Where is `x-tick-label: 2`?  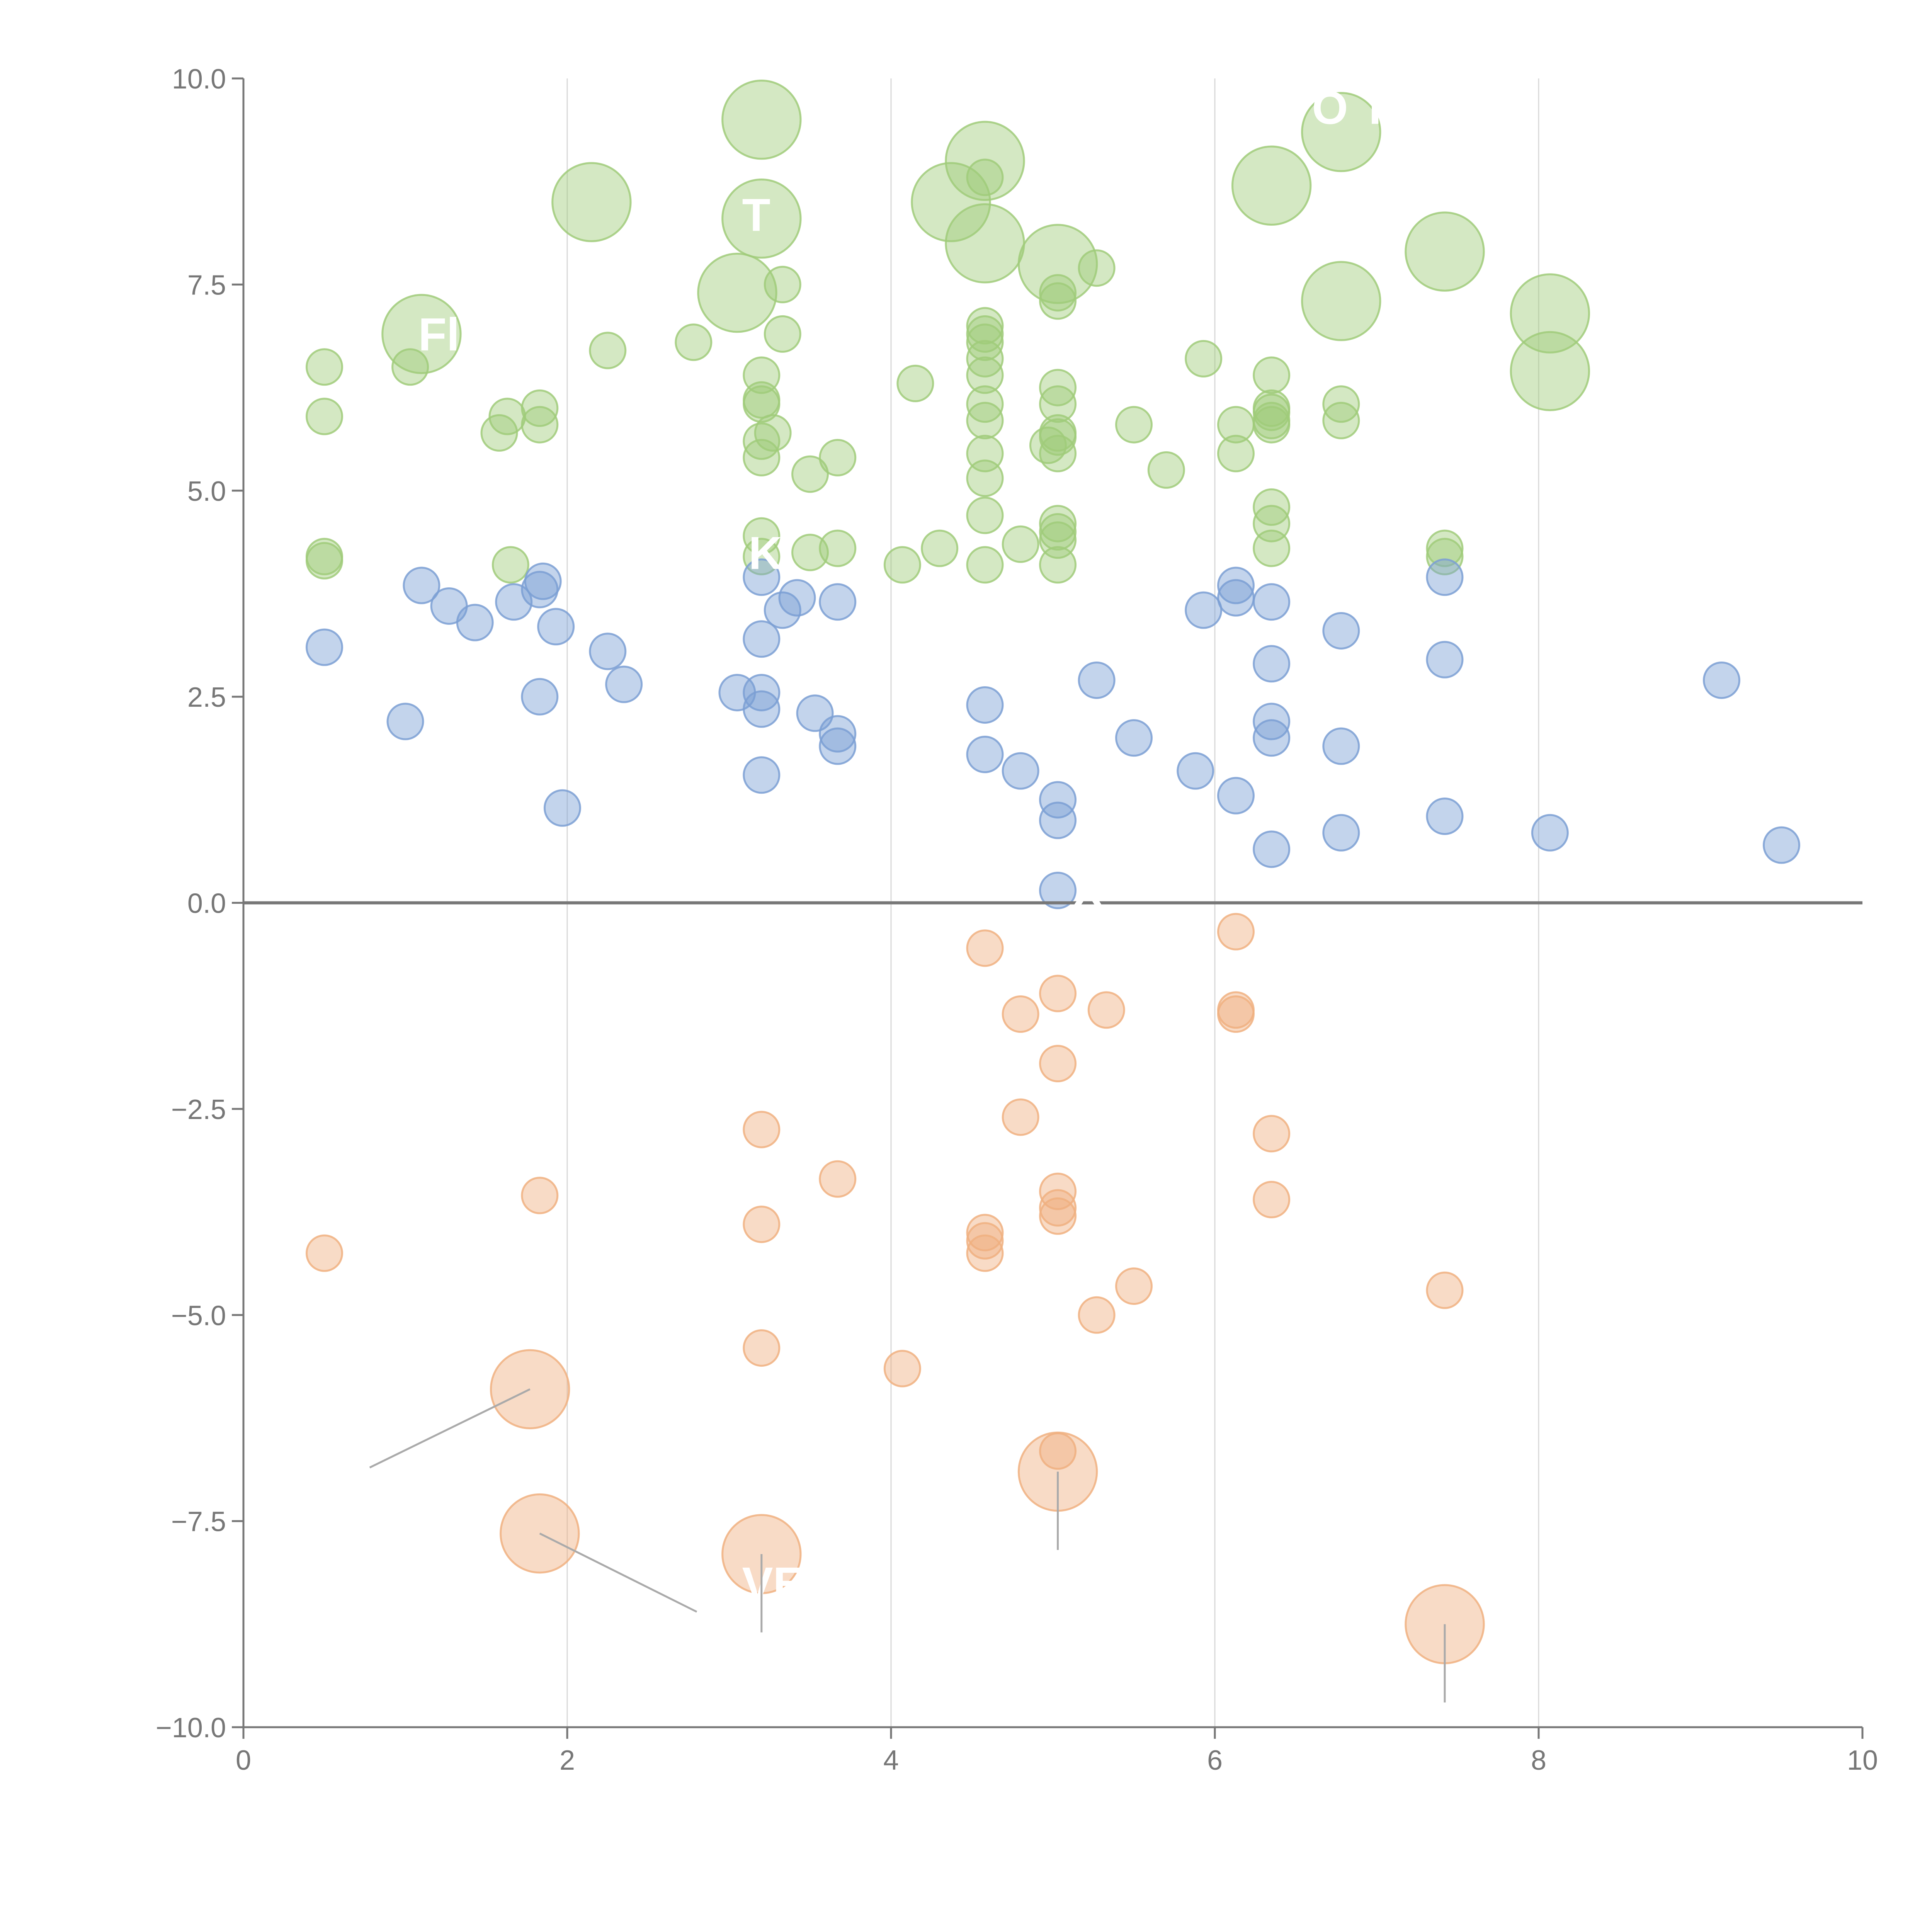
x-tick-label: 2 is located at coordinates (567, 1760).